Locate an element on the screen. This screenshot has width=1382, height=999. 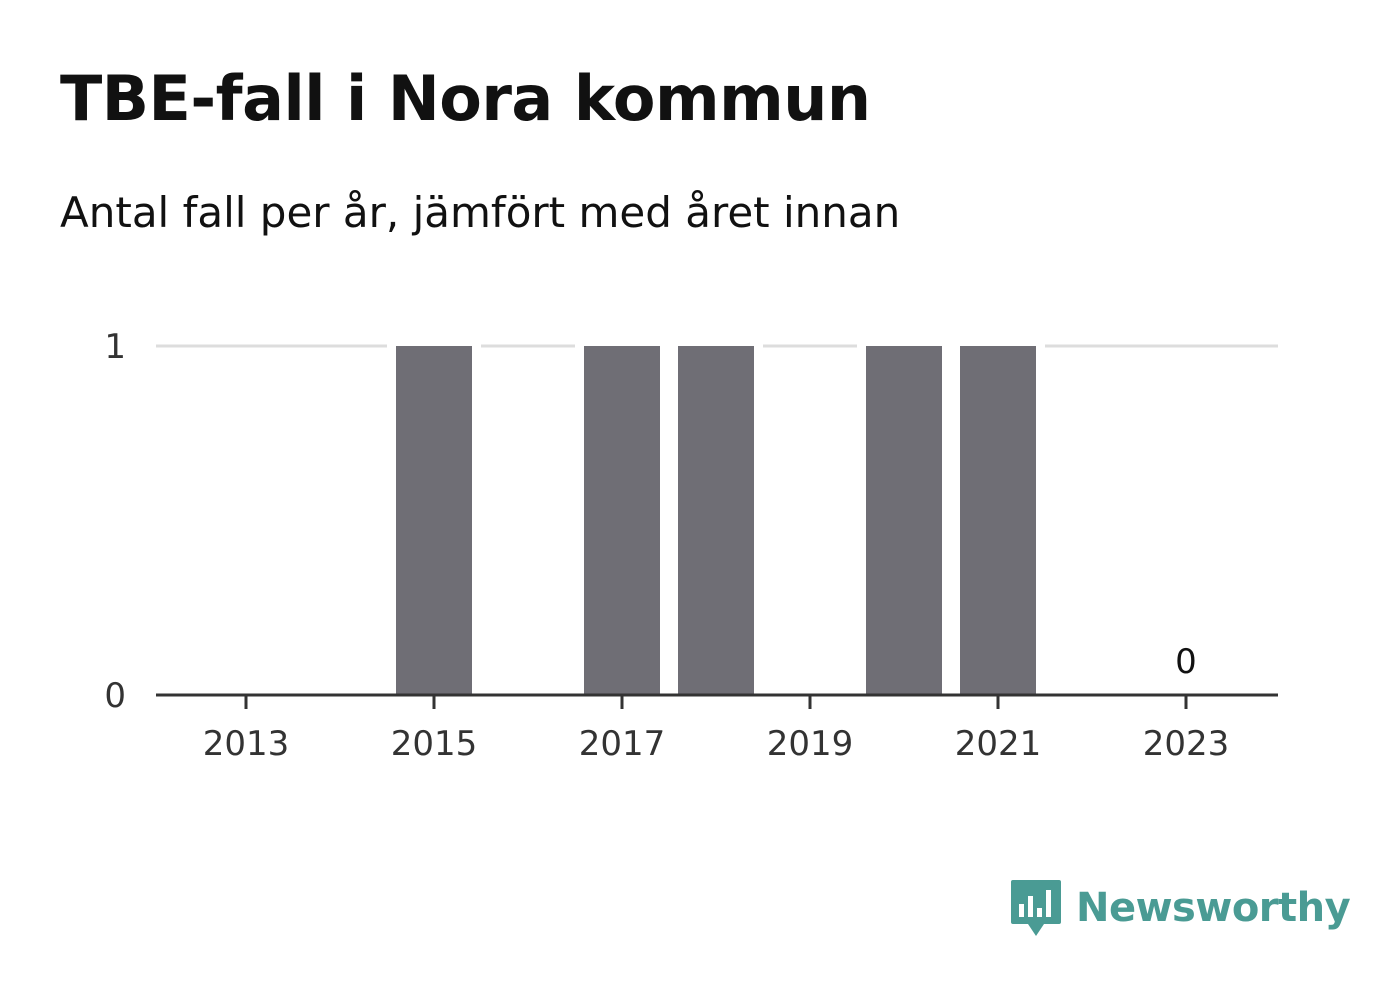
y-tick-label-0: 0 is located at coordinates (115, 696).